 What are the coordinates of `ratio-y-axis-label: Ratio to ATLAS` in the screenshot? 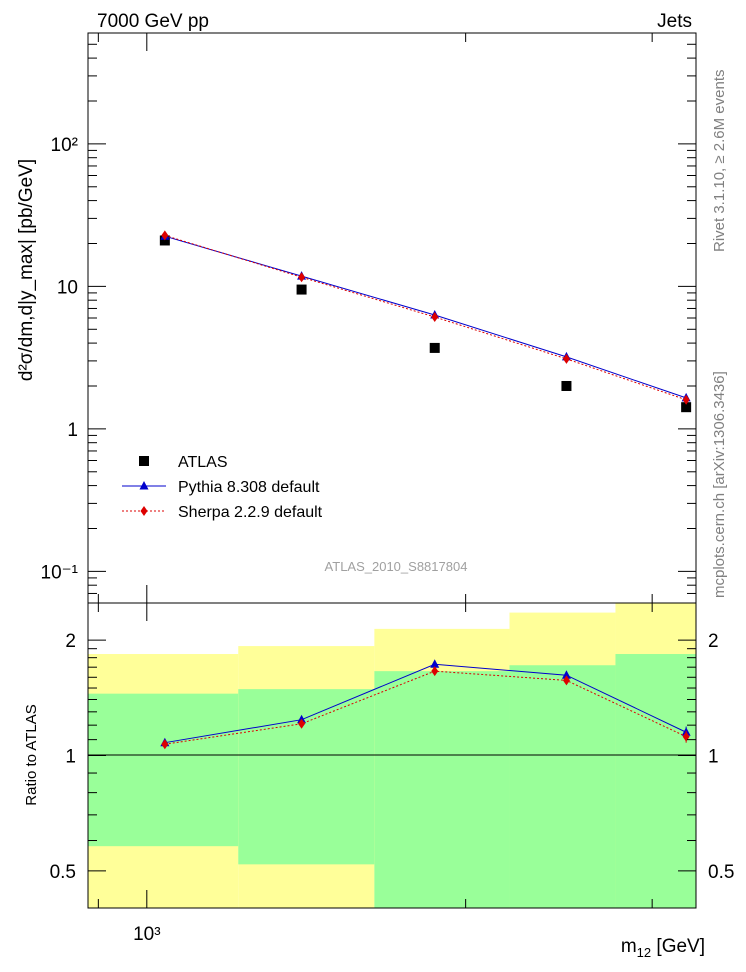 It's located at (31, 754).